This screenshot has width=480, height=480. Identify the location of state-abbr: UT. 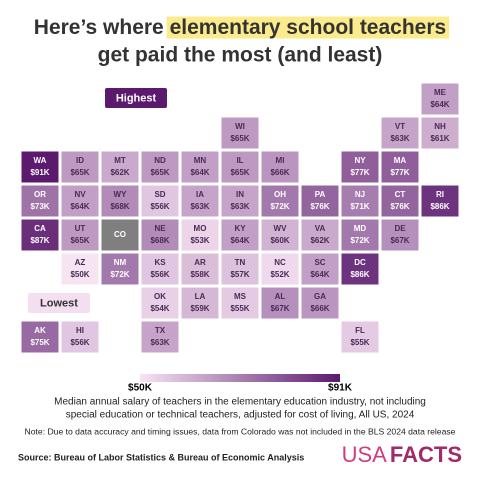
(80, 228).